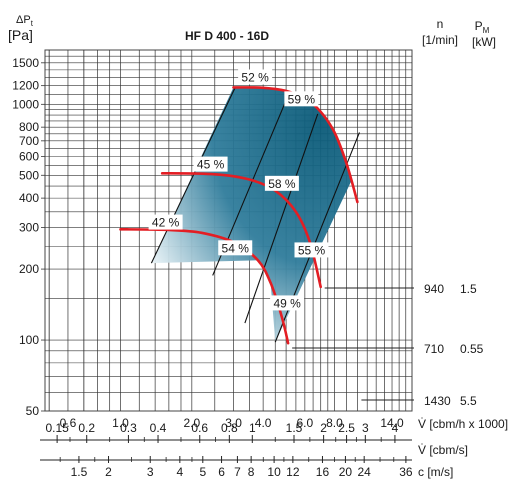  What do you see at coordinates (150, 472) in the screenshot?
I see `x-tick-label-velocity: 3` at bounding box center [150, 472].